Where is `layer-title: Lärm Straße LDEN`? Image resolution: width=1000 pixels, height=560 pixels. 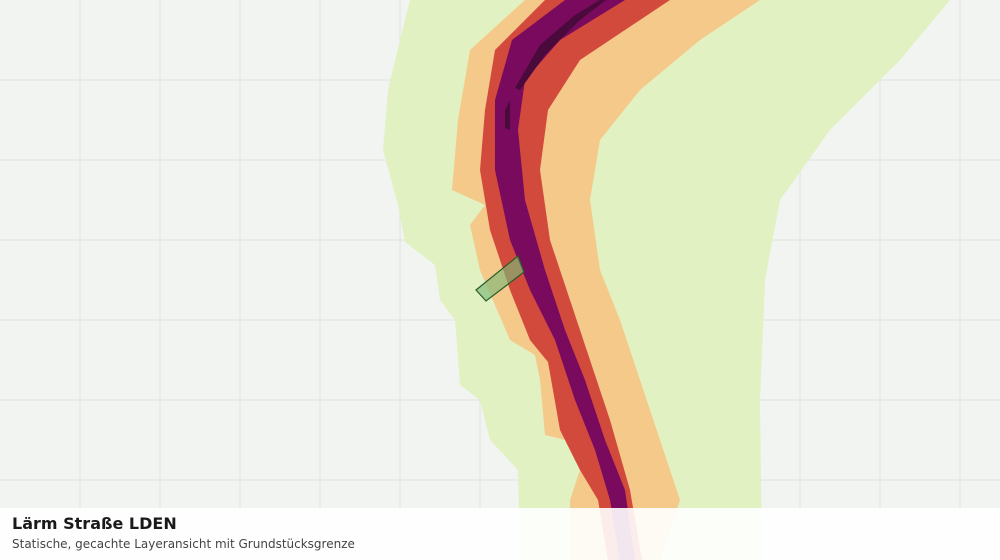 layer-title: Lärm Straße LDEN is located at coordinates (94, 523).